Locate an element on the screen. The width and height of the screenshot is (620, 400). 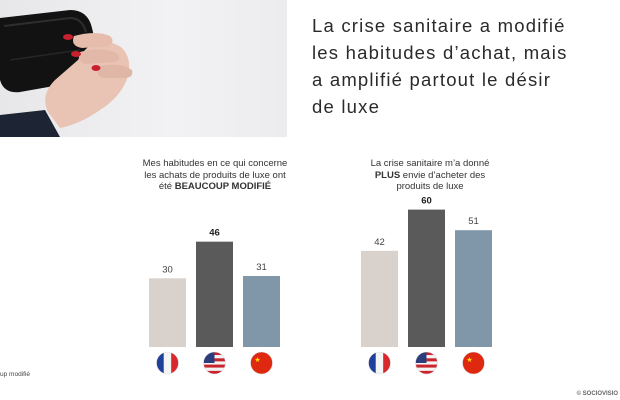
chart-2-title-line: La crise sanitaire m’a donné is located at coordinates (430, 163).